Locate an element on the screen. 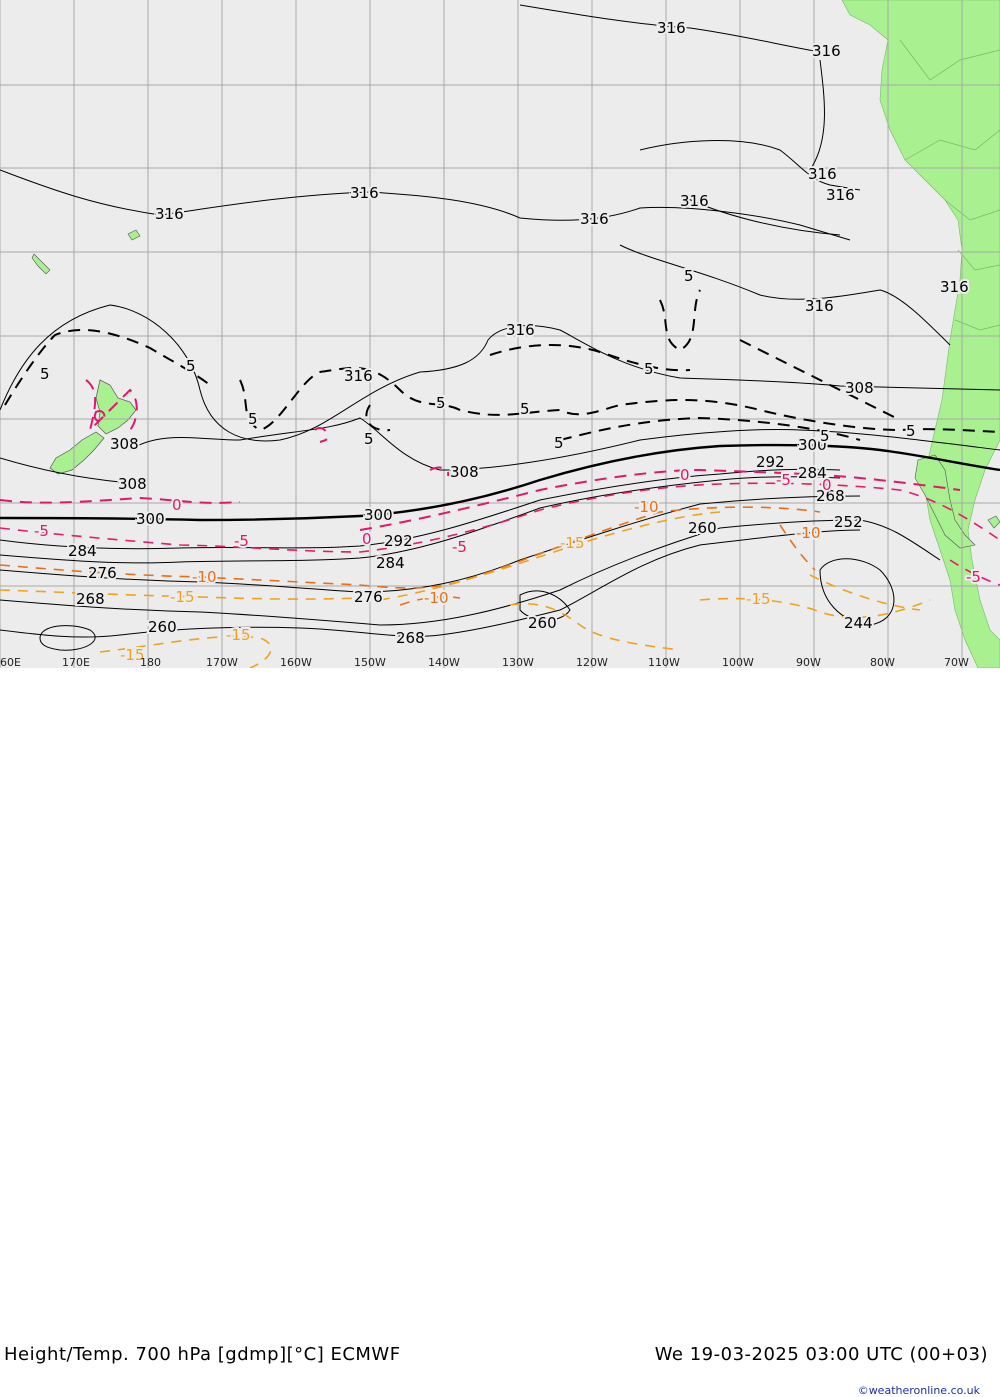  longitude-label: 70W is located at coordinates (956, 662).